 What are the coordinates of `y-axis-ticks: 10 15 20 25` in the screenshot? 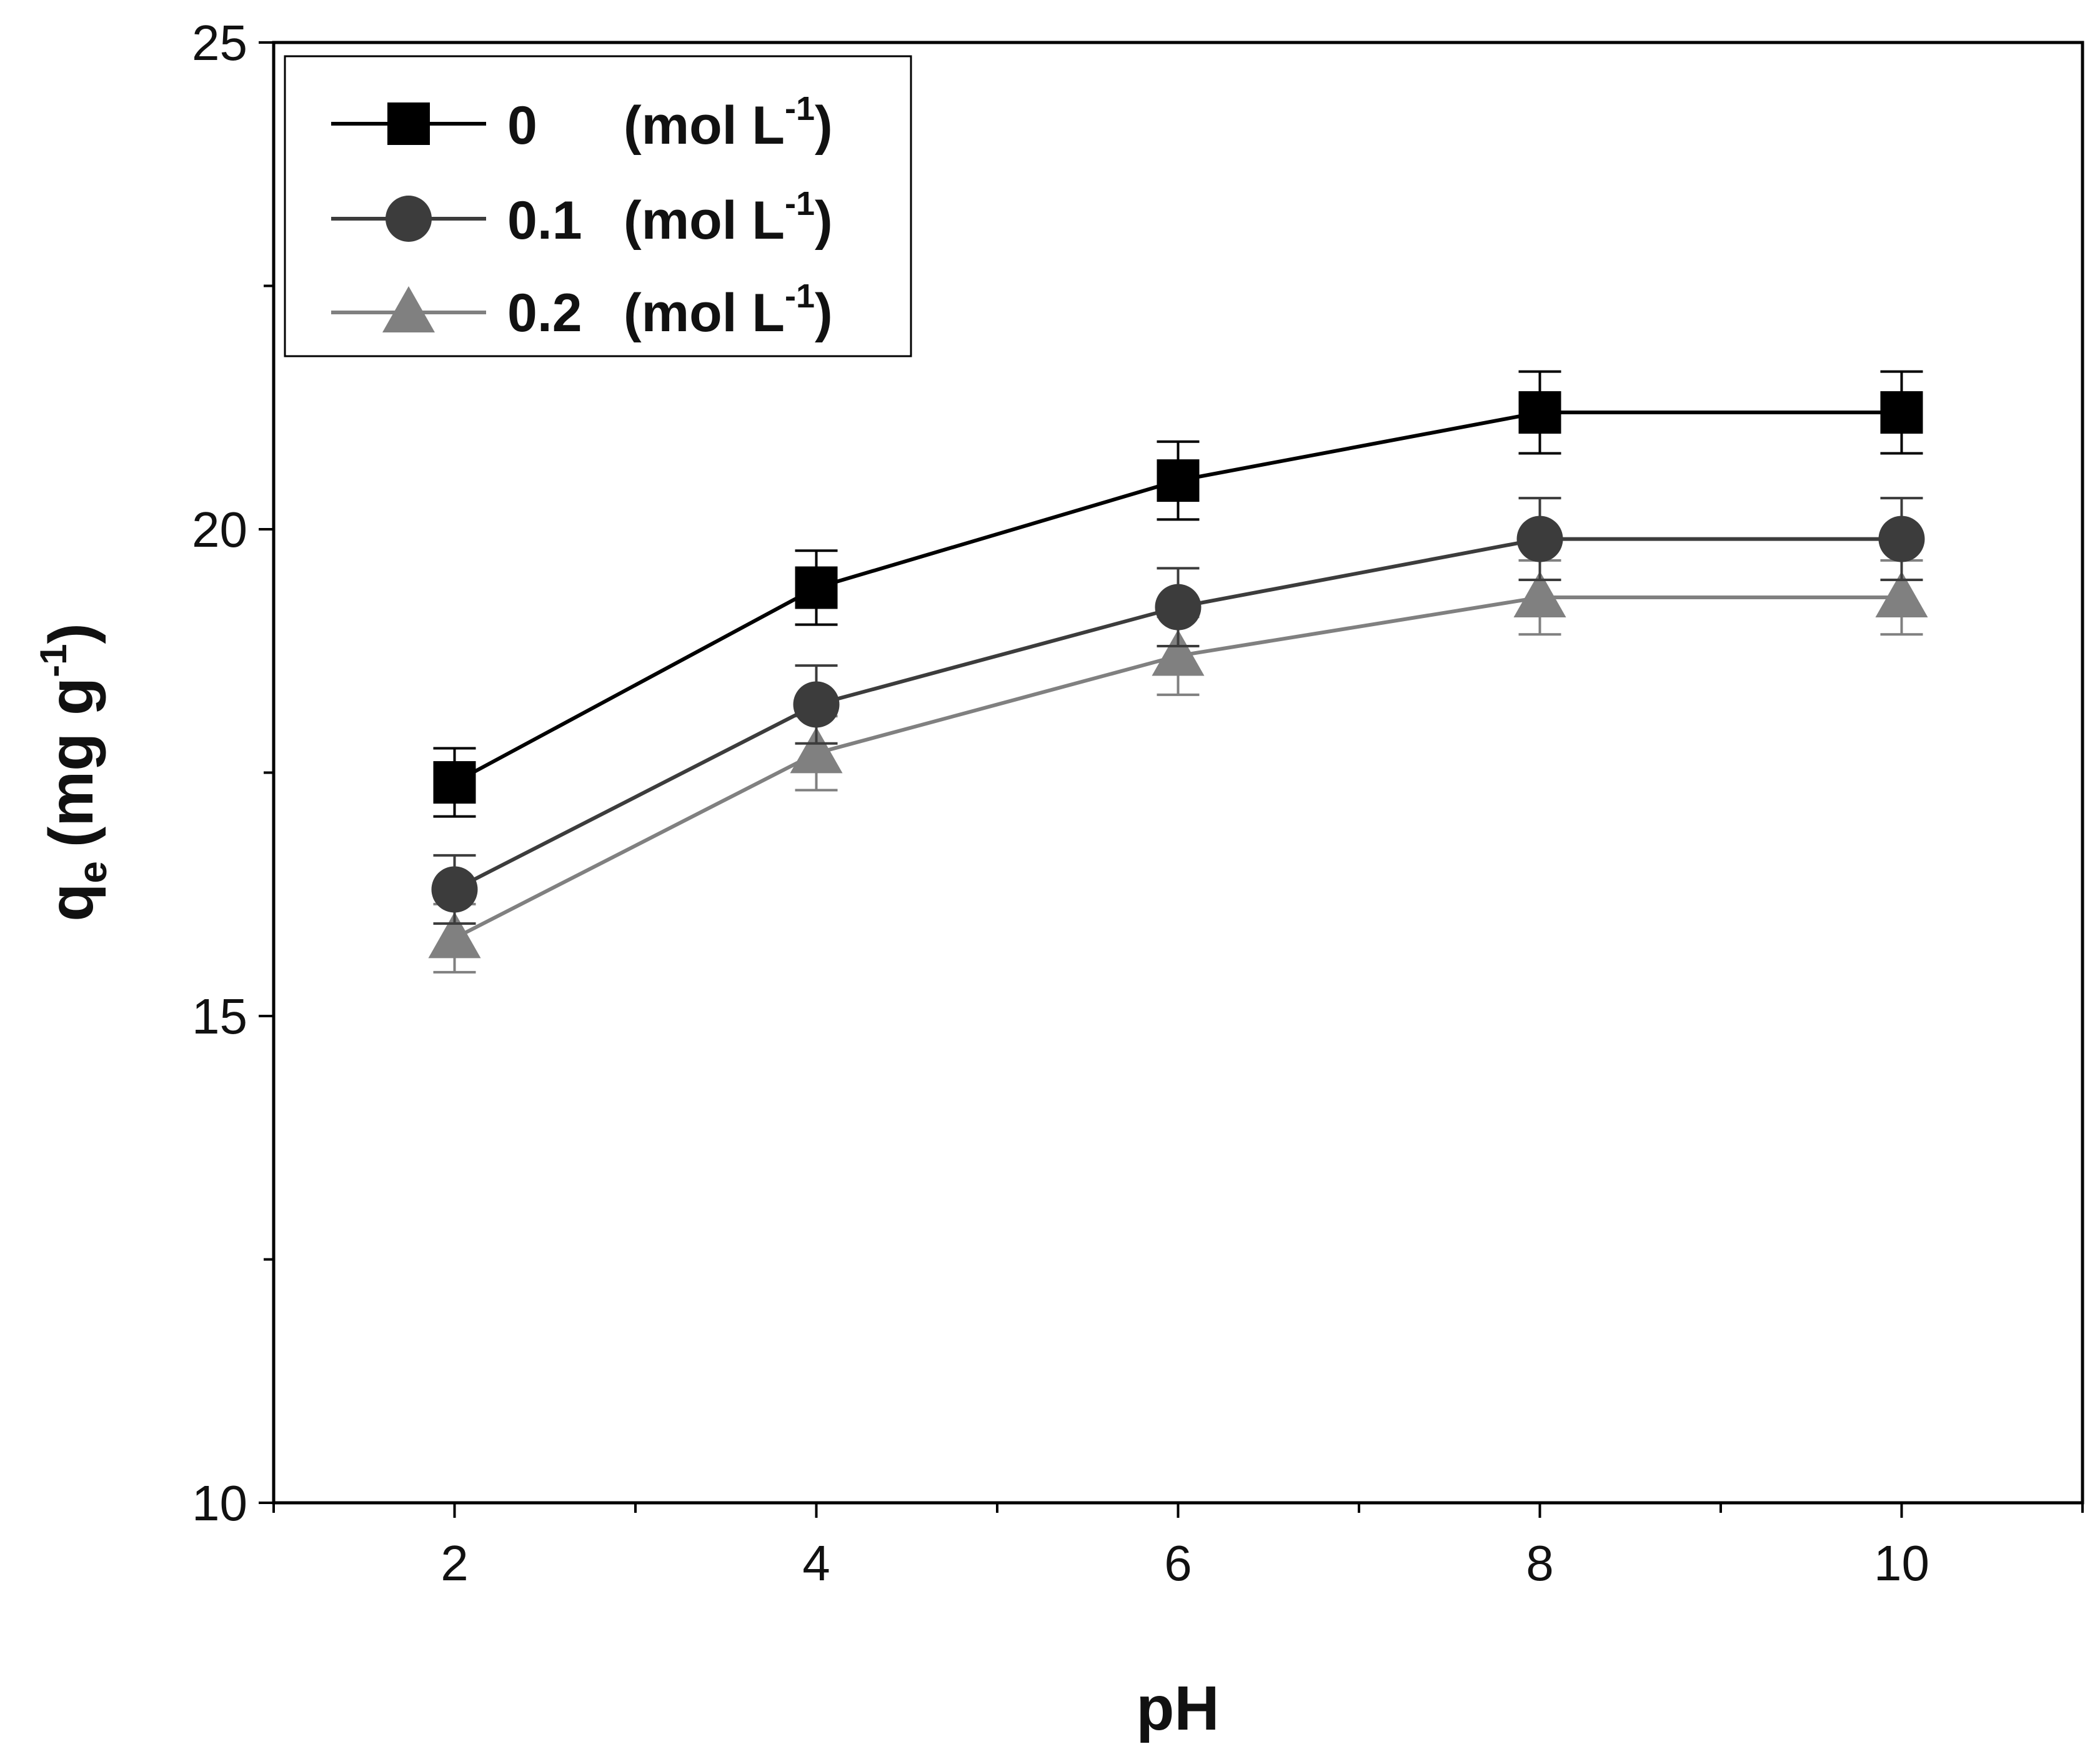 It's located at (233, 773).